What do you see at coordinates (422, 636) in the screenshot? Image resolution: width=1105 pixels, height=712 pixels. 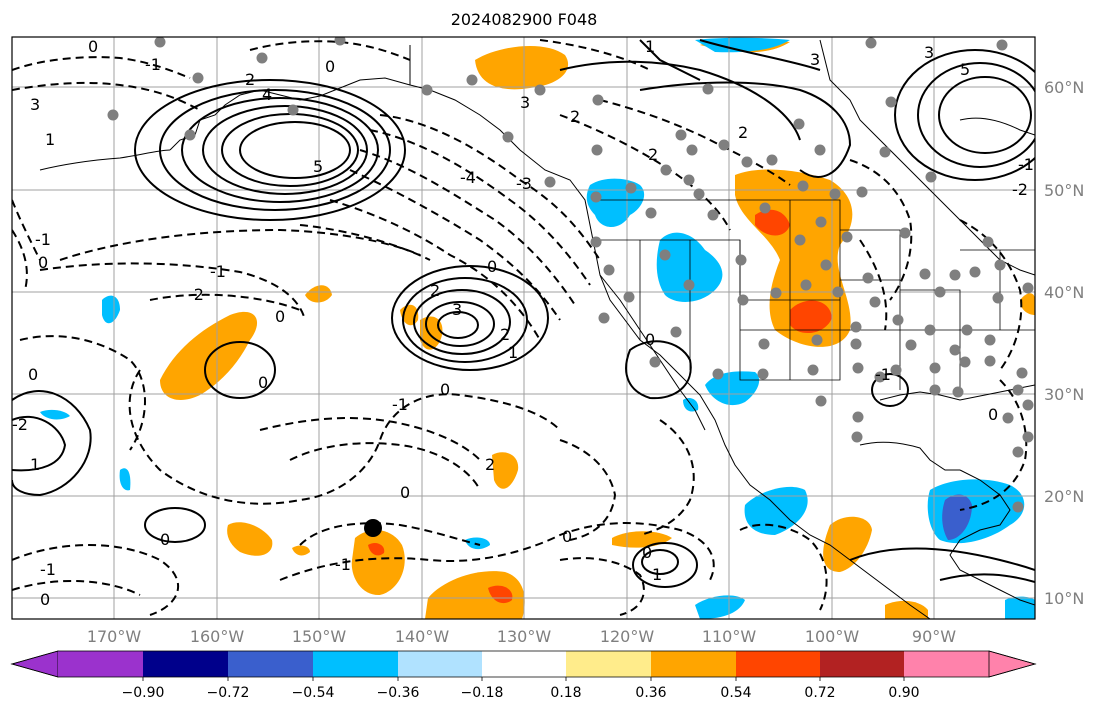 I see `lon-label: 140°W` at bounding box center [422, 636].